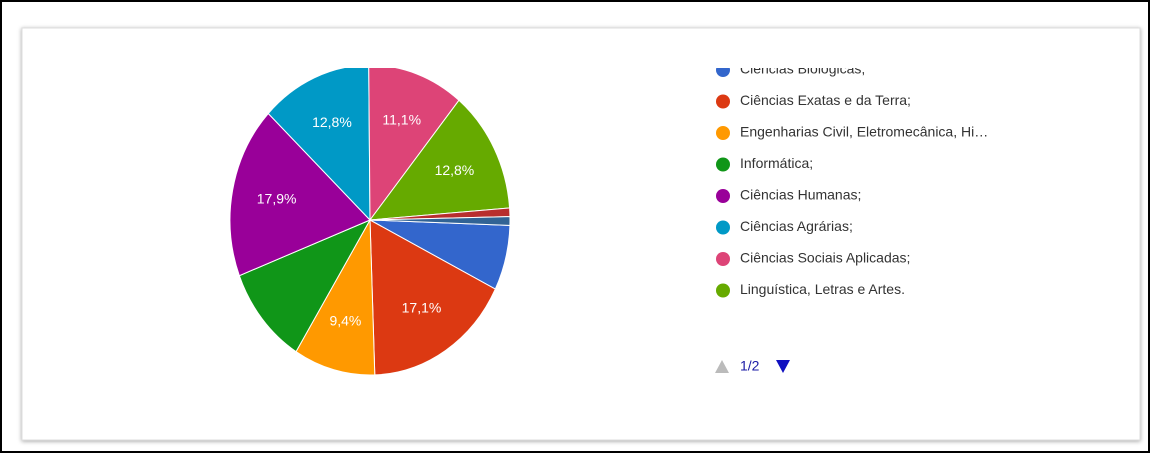 This screenshot has width=1150, height=453. Describe the element at coordinates (783, 366) in the screenshot. I see `pager-next` at that location.